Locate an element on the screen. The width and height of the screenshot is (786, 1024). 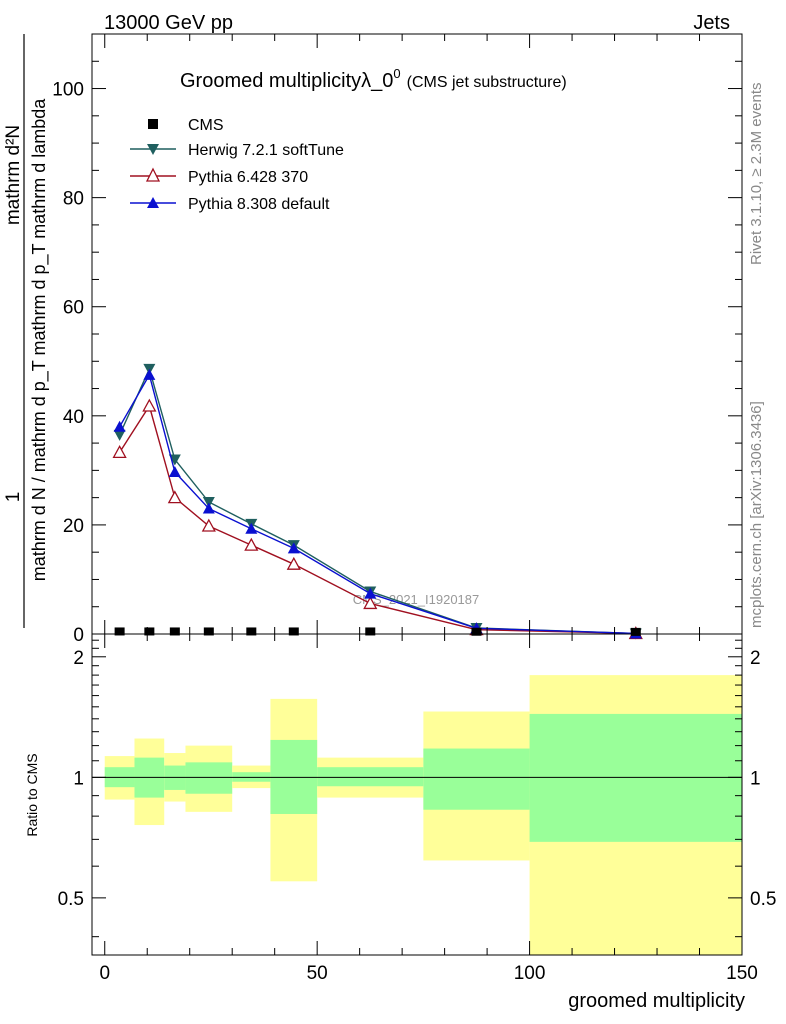
source-label: mcplots.cern.ch [arXiv:1306.3436] is located at coordinates (756, 514).